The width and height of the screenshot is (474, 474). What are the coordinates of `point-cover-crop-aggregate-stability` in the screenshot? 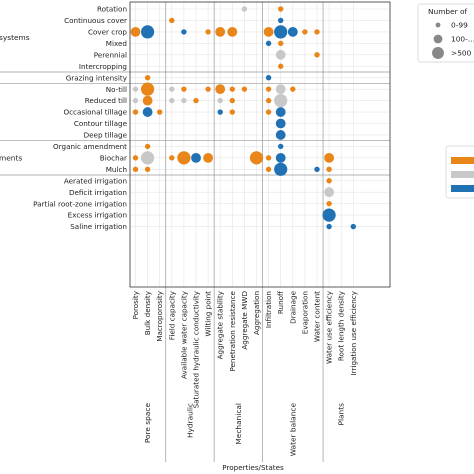 It's located at (220, 32).